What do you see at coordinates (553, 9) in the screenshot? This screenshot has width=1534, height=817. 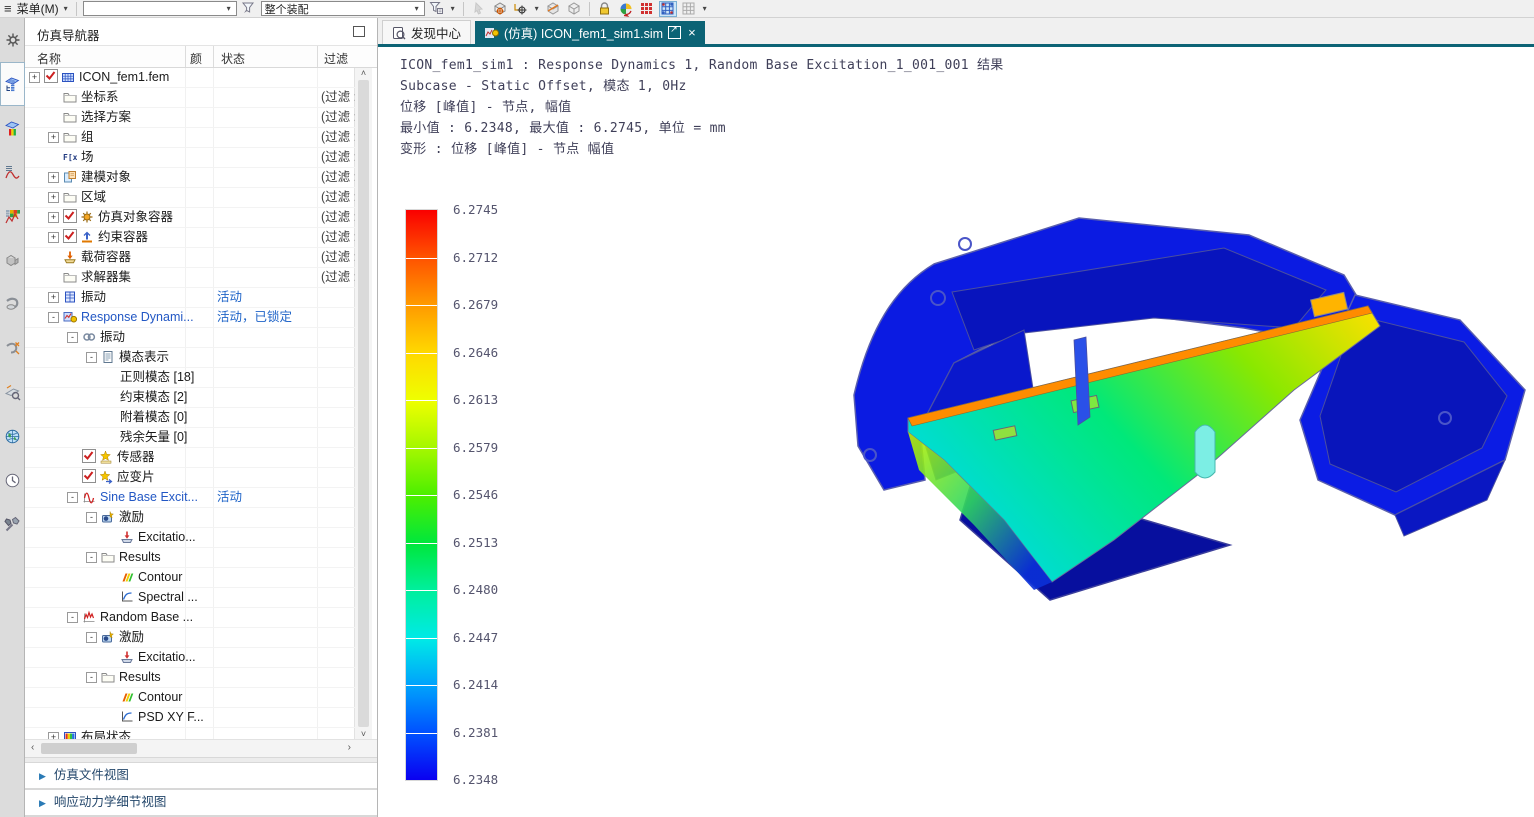 I see `section-cube-icon` at bounding box center [553, 9].